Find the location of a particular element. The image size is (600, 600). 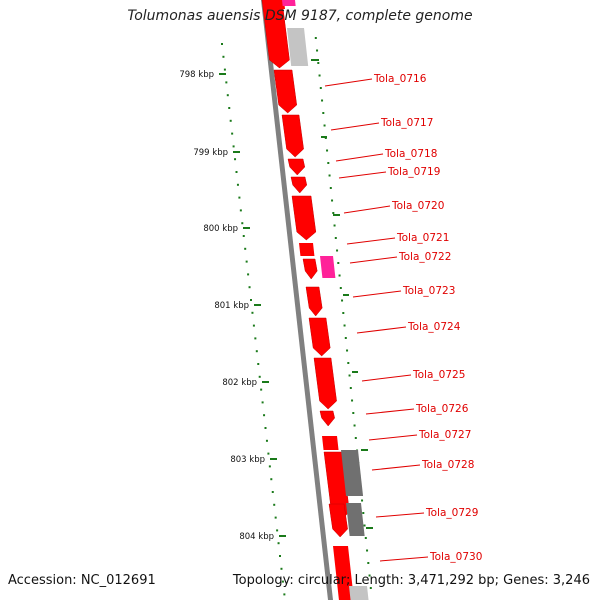

scale-label: 800 kbp is located at coordinates (220, 229).